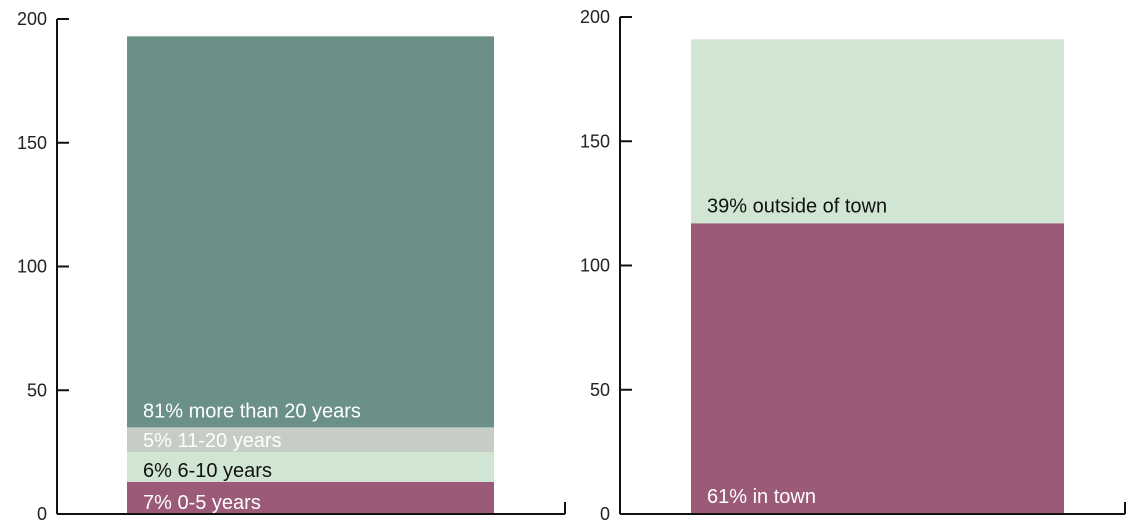  I want to click on segment-label: 7% 0-5 years, so click(202, 503).